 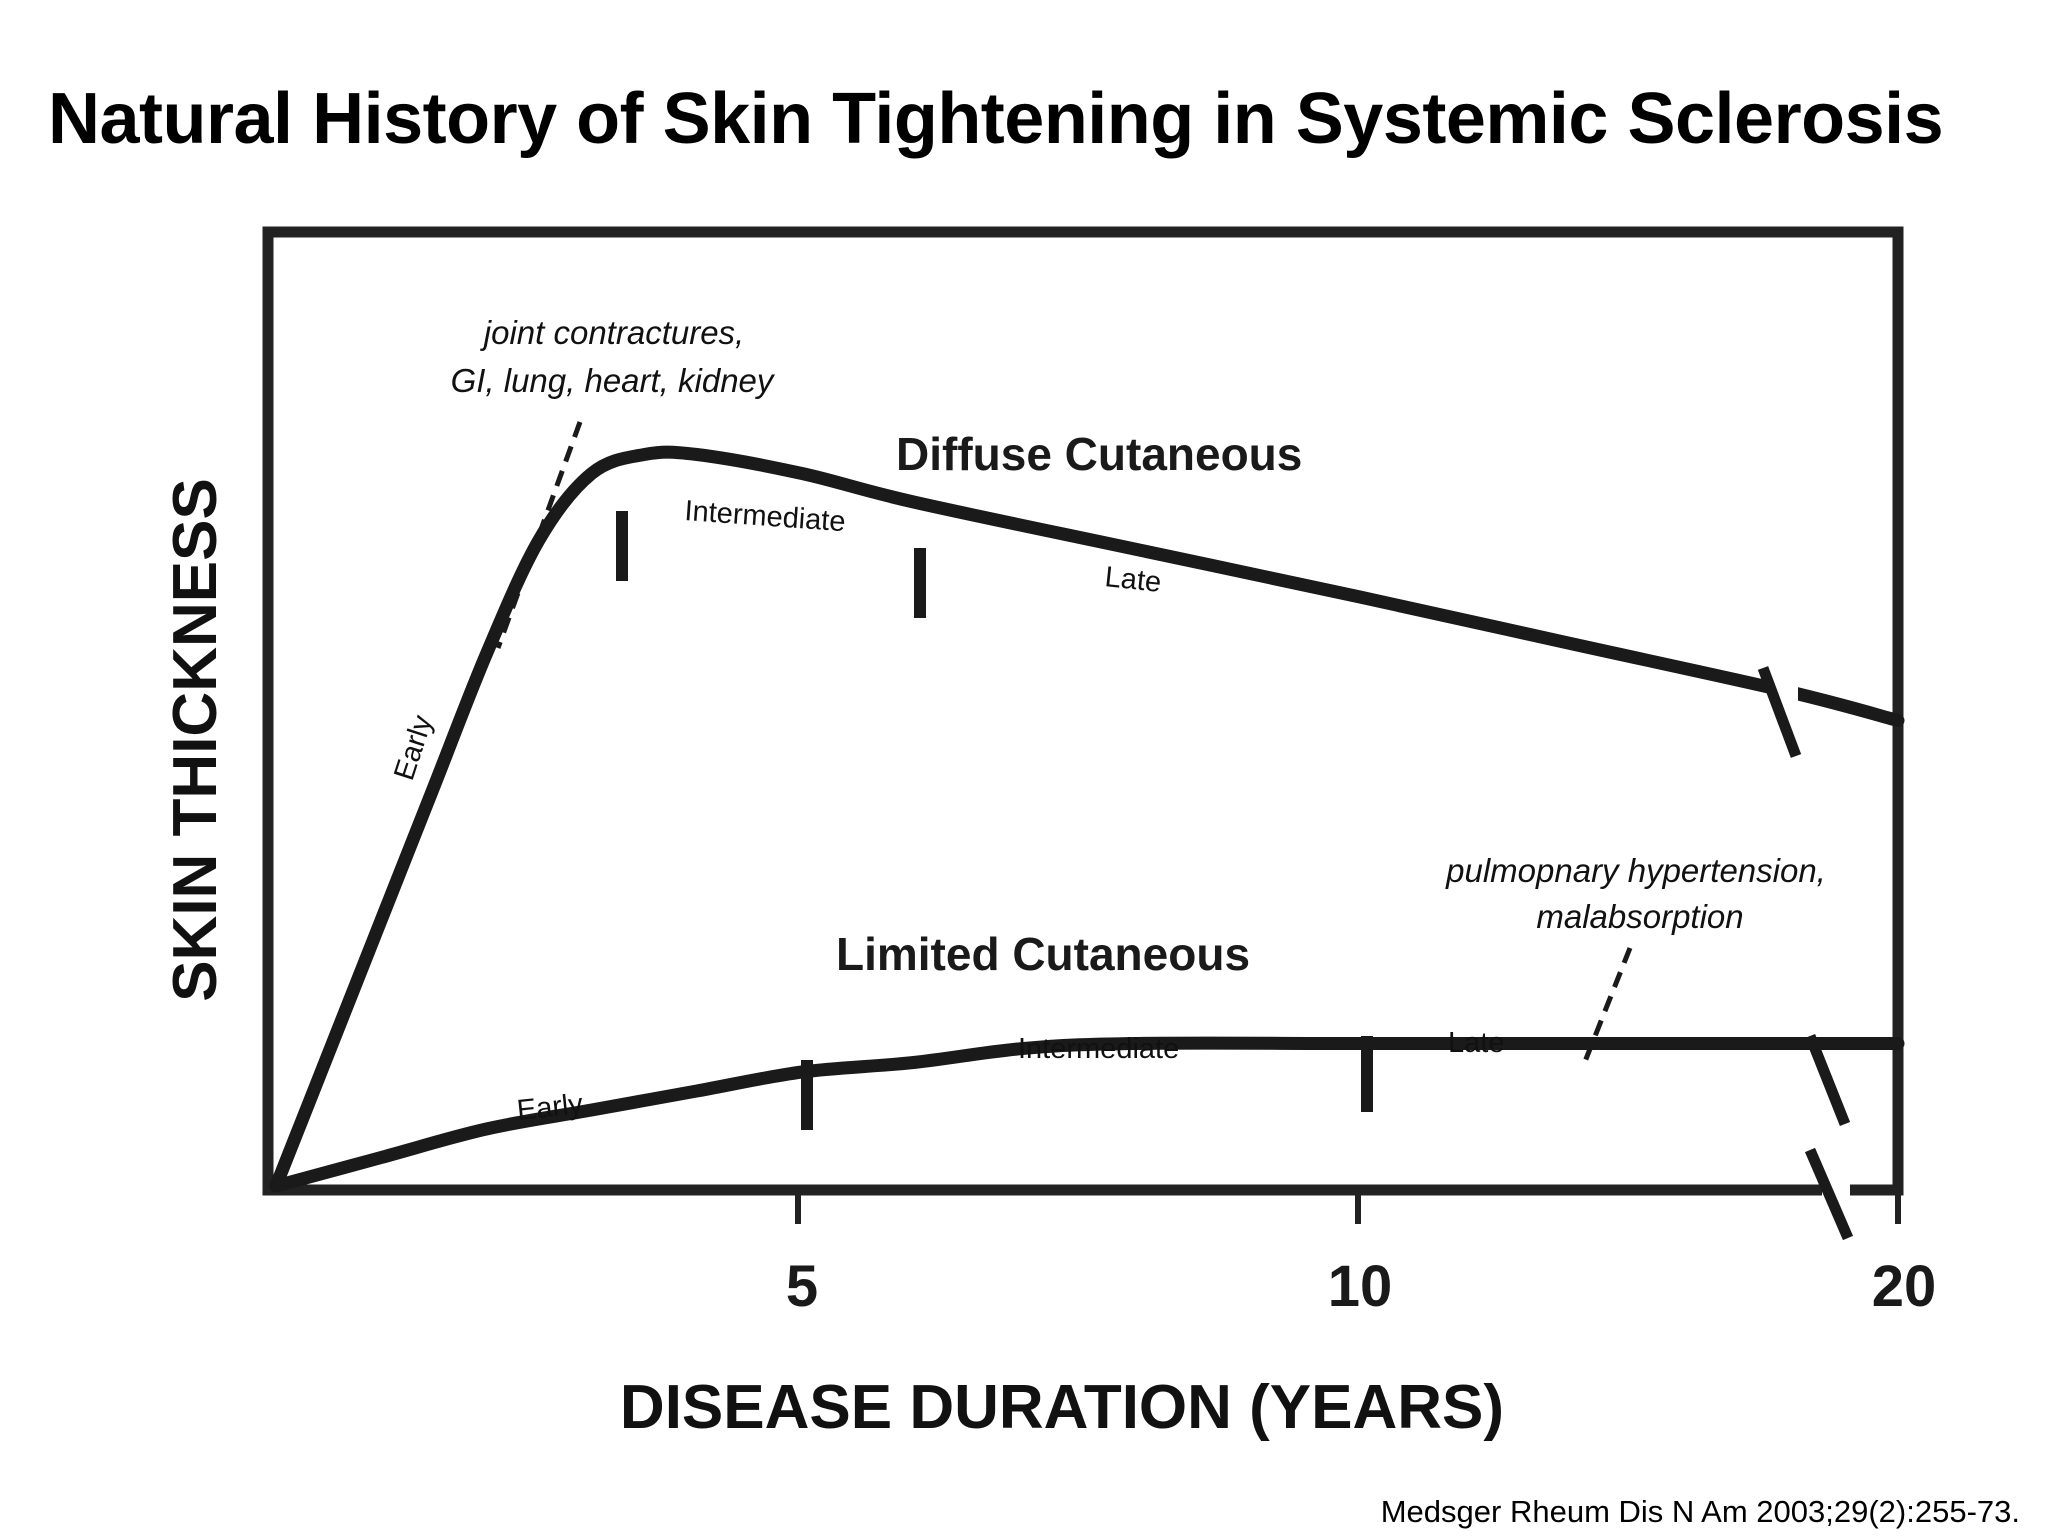 I want to click on x-axis-title: DISEASE DURATION (YEARS), so click(x=1062, y=1407).